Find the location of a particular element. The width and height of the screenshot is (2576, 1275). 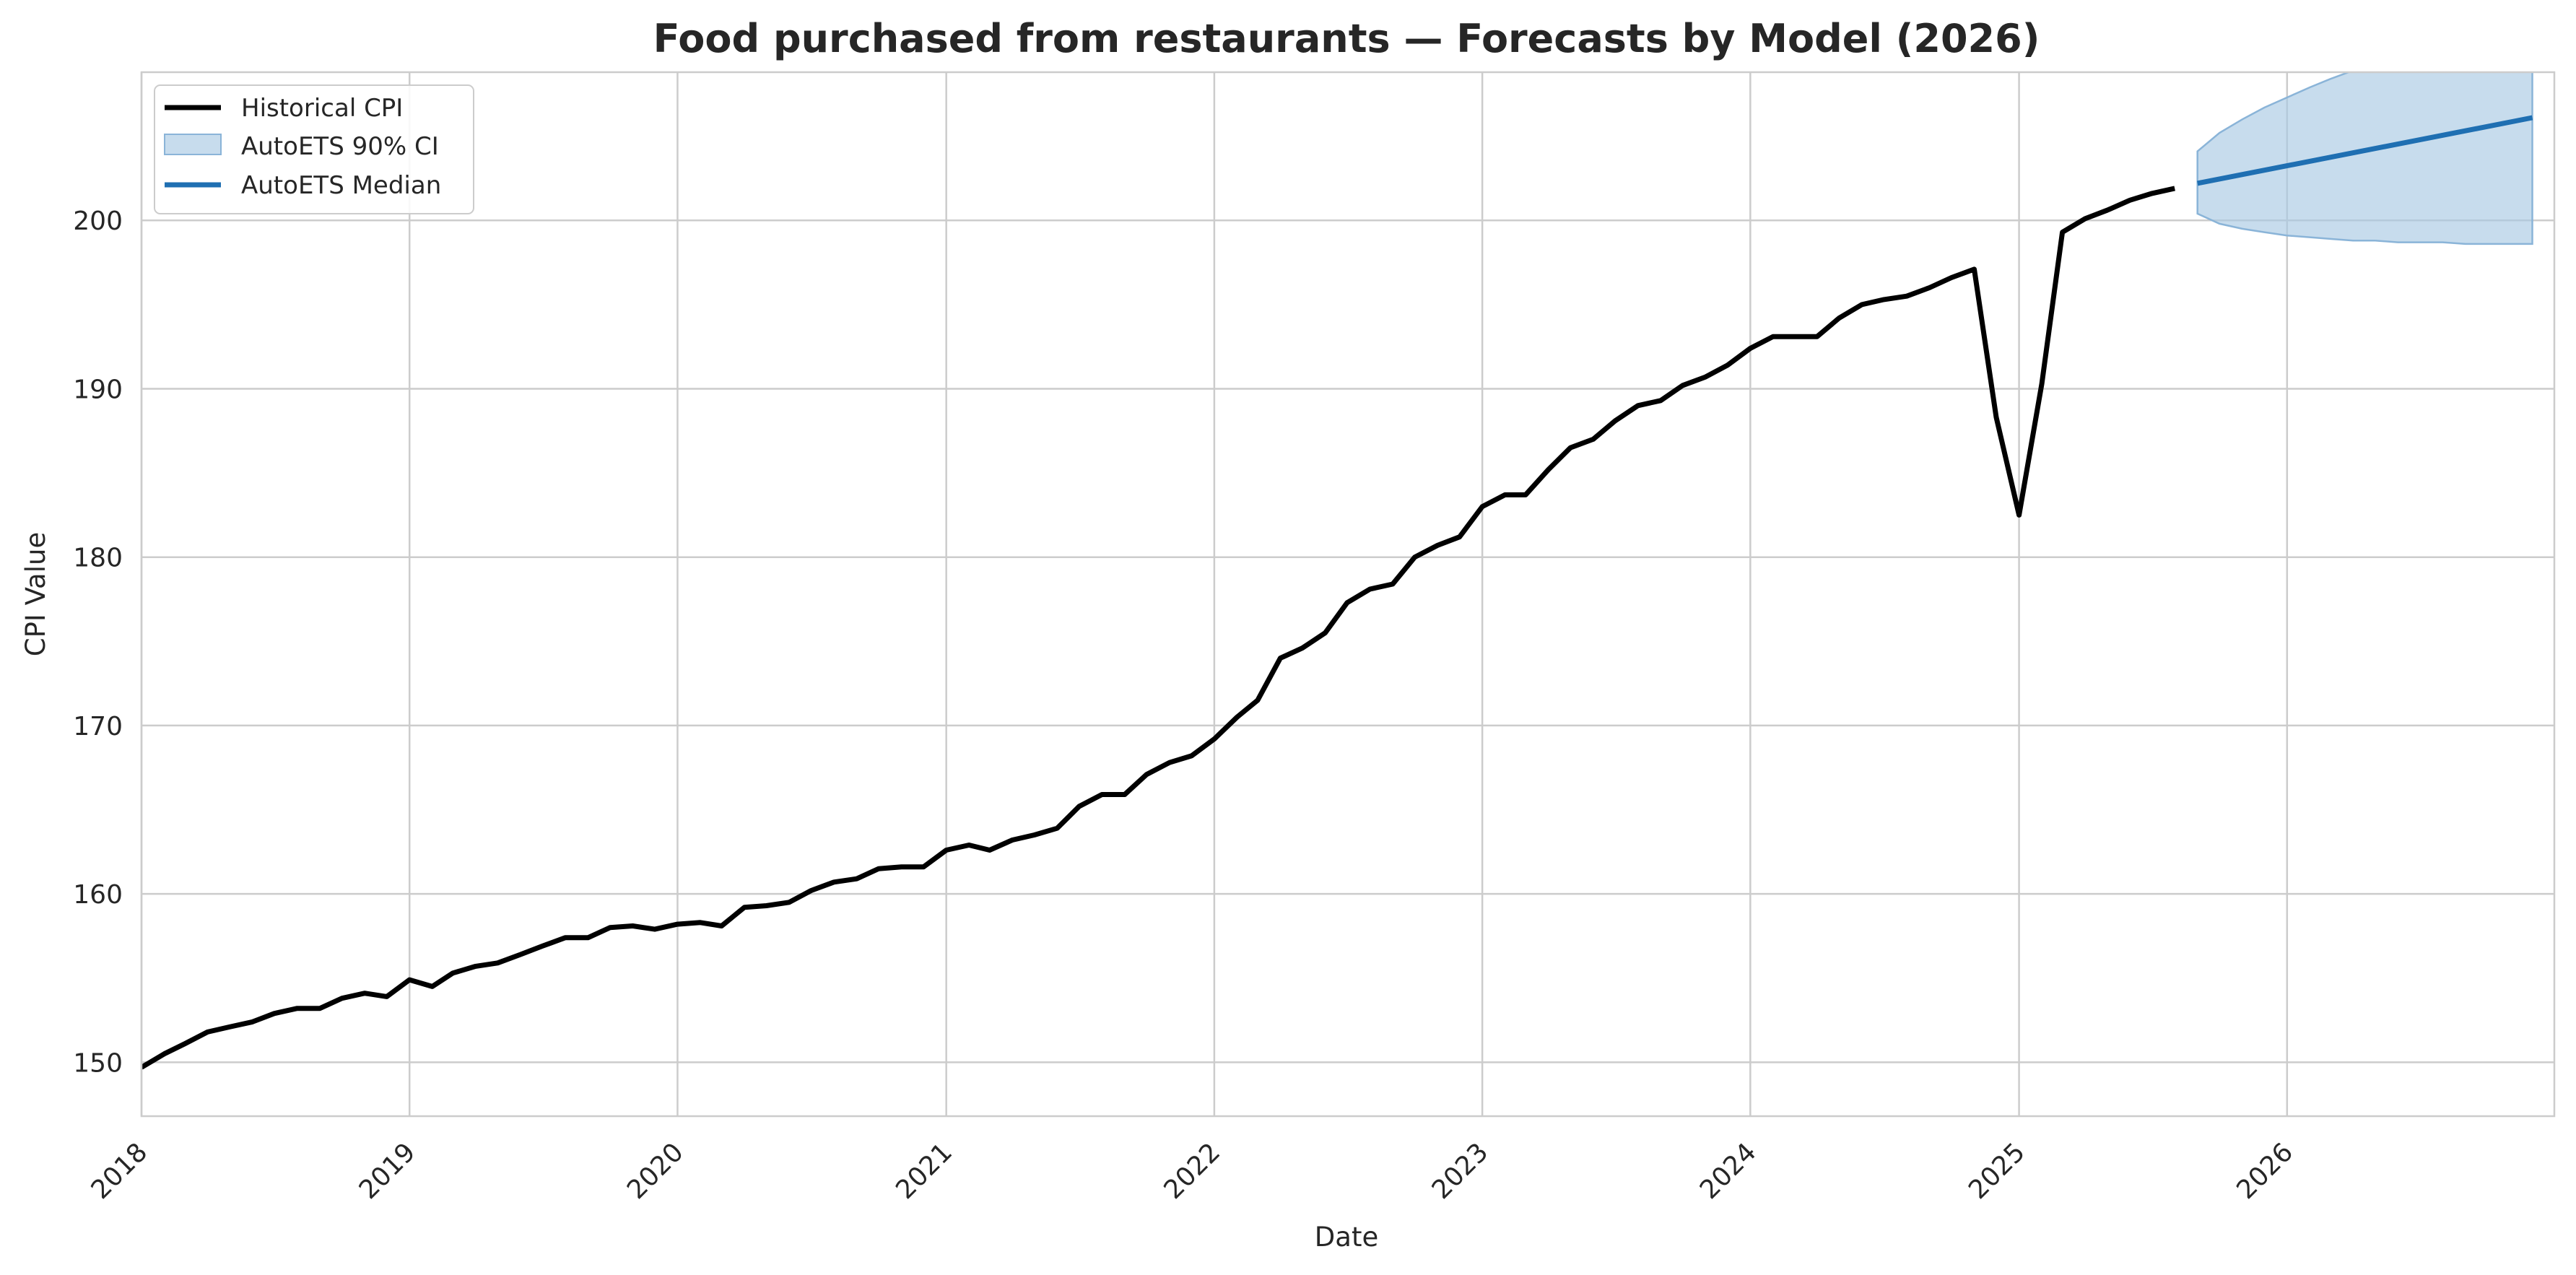

x-tick-label: 2023 is located at coordinates (1460, 1171).